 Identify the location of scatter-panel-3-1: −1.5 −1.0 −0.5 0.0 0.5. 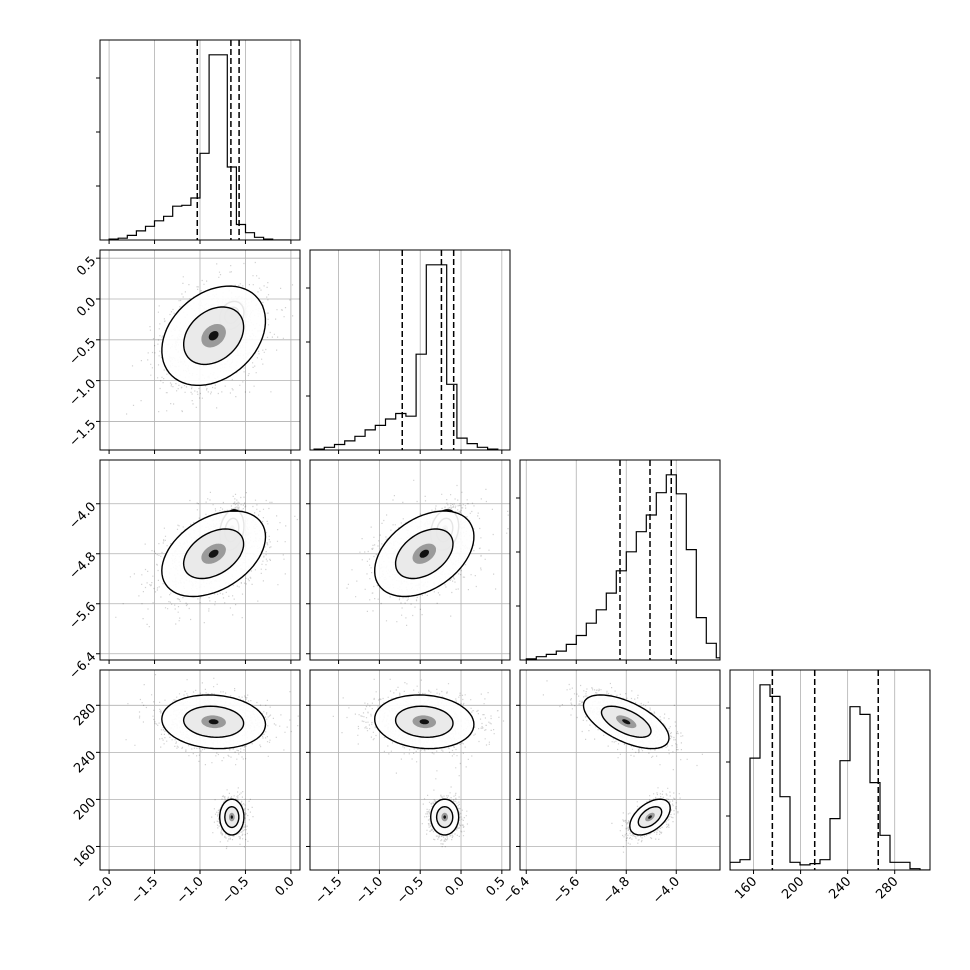
(408, 788).